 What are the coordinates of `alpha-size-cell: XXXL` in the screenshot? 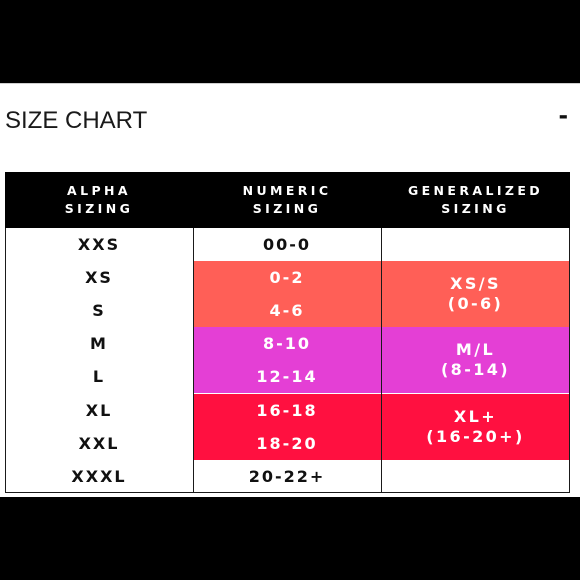 It's located at (99, 476).